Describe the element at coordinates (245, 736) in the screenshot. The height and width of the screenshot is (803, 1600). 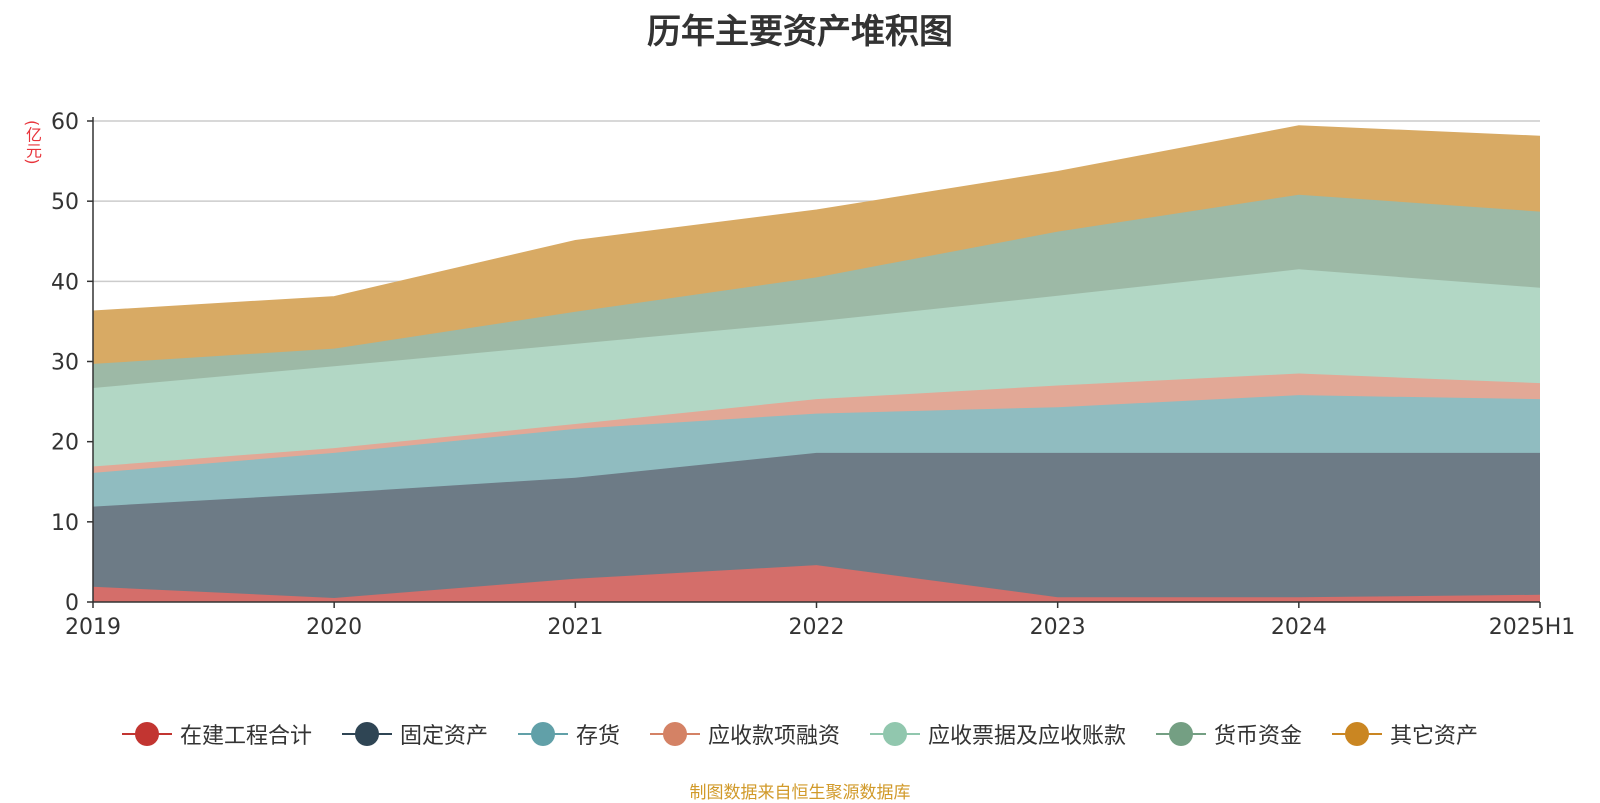
I see `legend-label: 在建工程合计` at that location.